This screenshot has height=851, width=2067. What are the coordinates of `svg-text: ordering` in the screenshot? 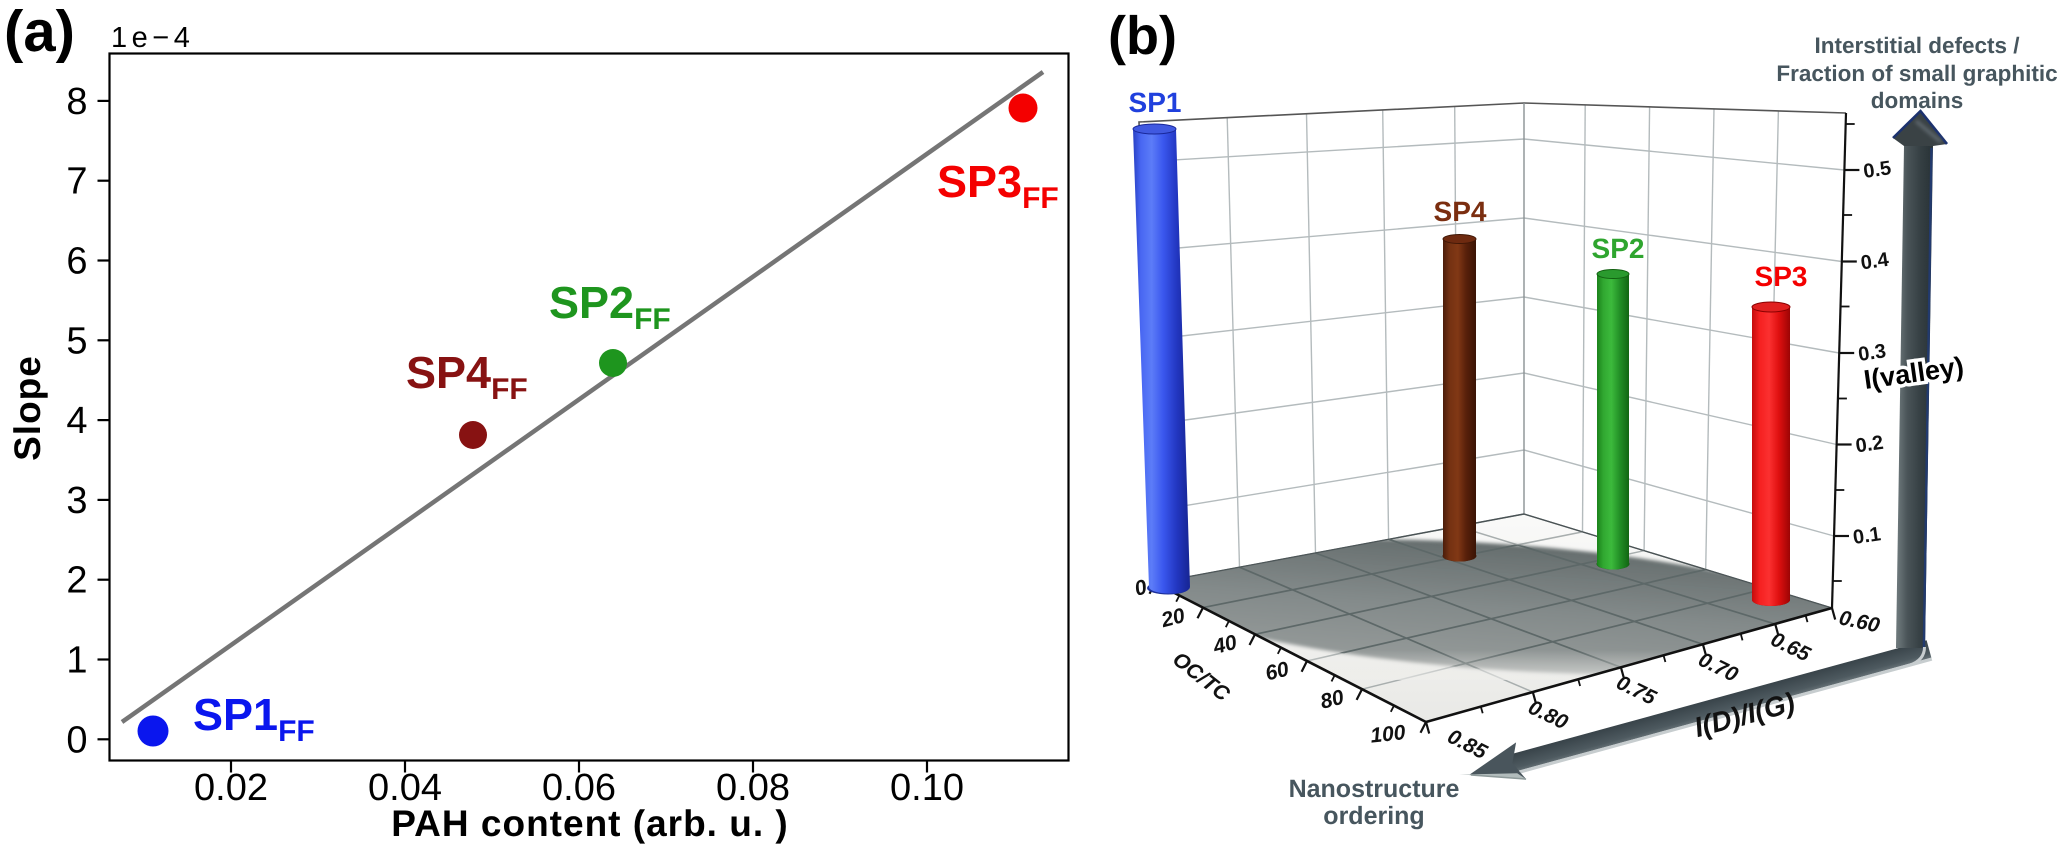 It's located at (1373, 816).